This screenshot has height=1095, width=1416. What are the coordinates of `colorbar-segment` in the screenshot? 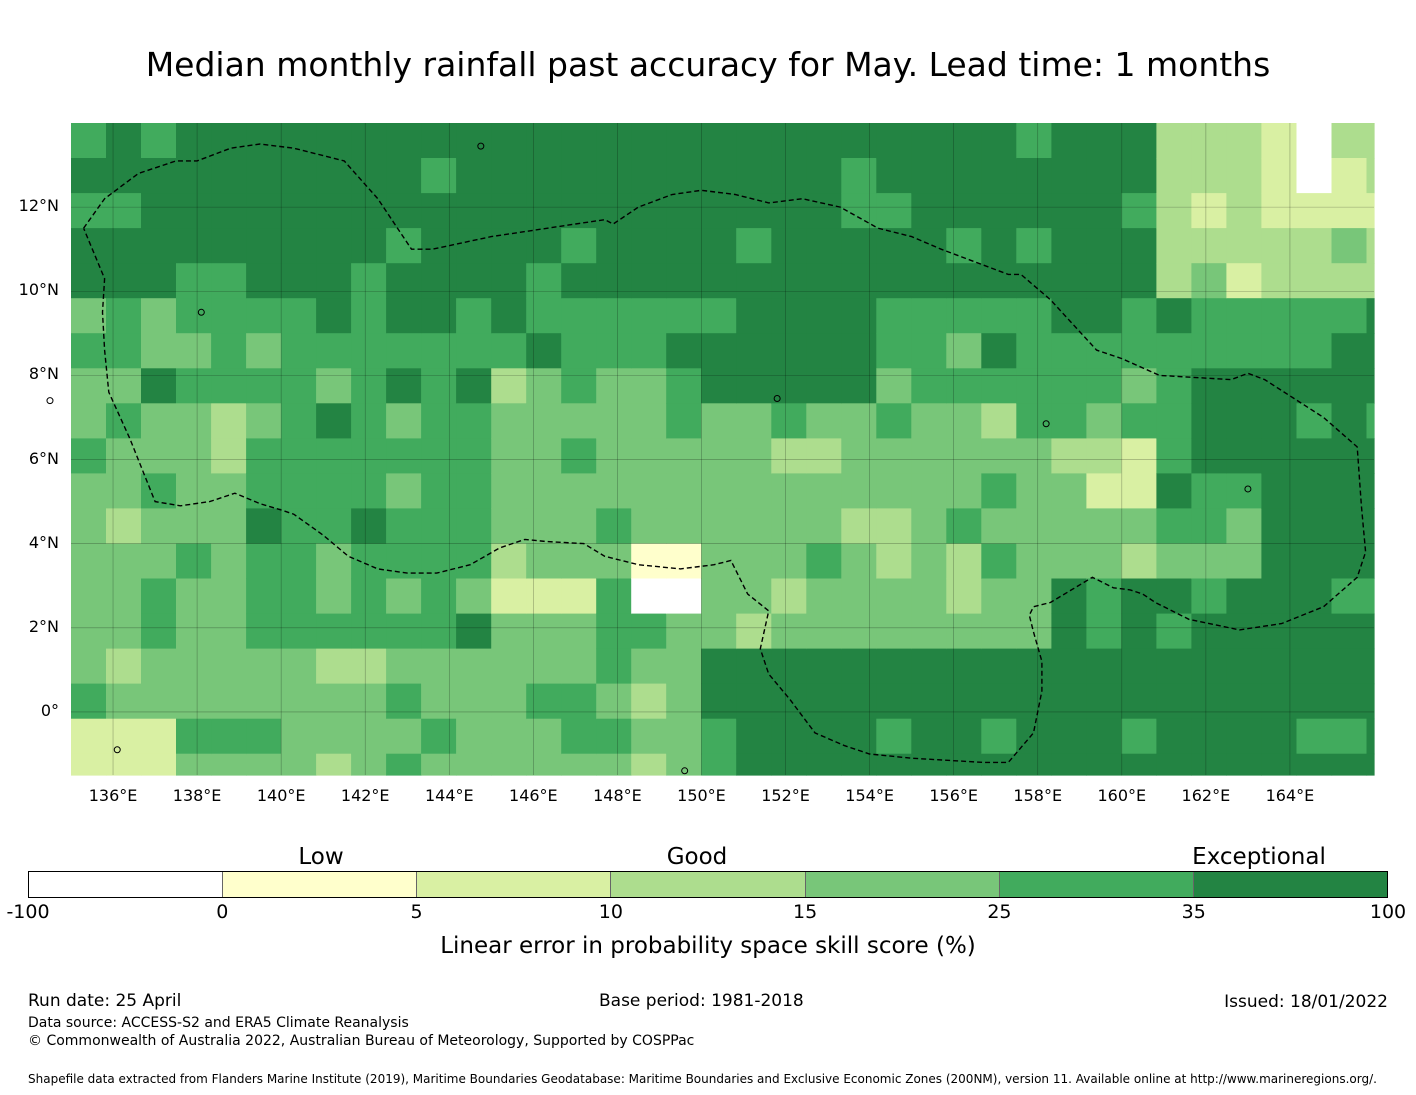 It's located at (1096, 884).